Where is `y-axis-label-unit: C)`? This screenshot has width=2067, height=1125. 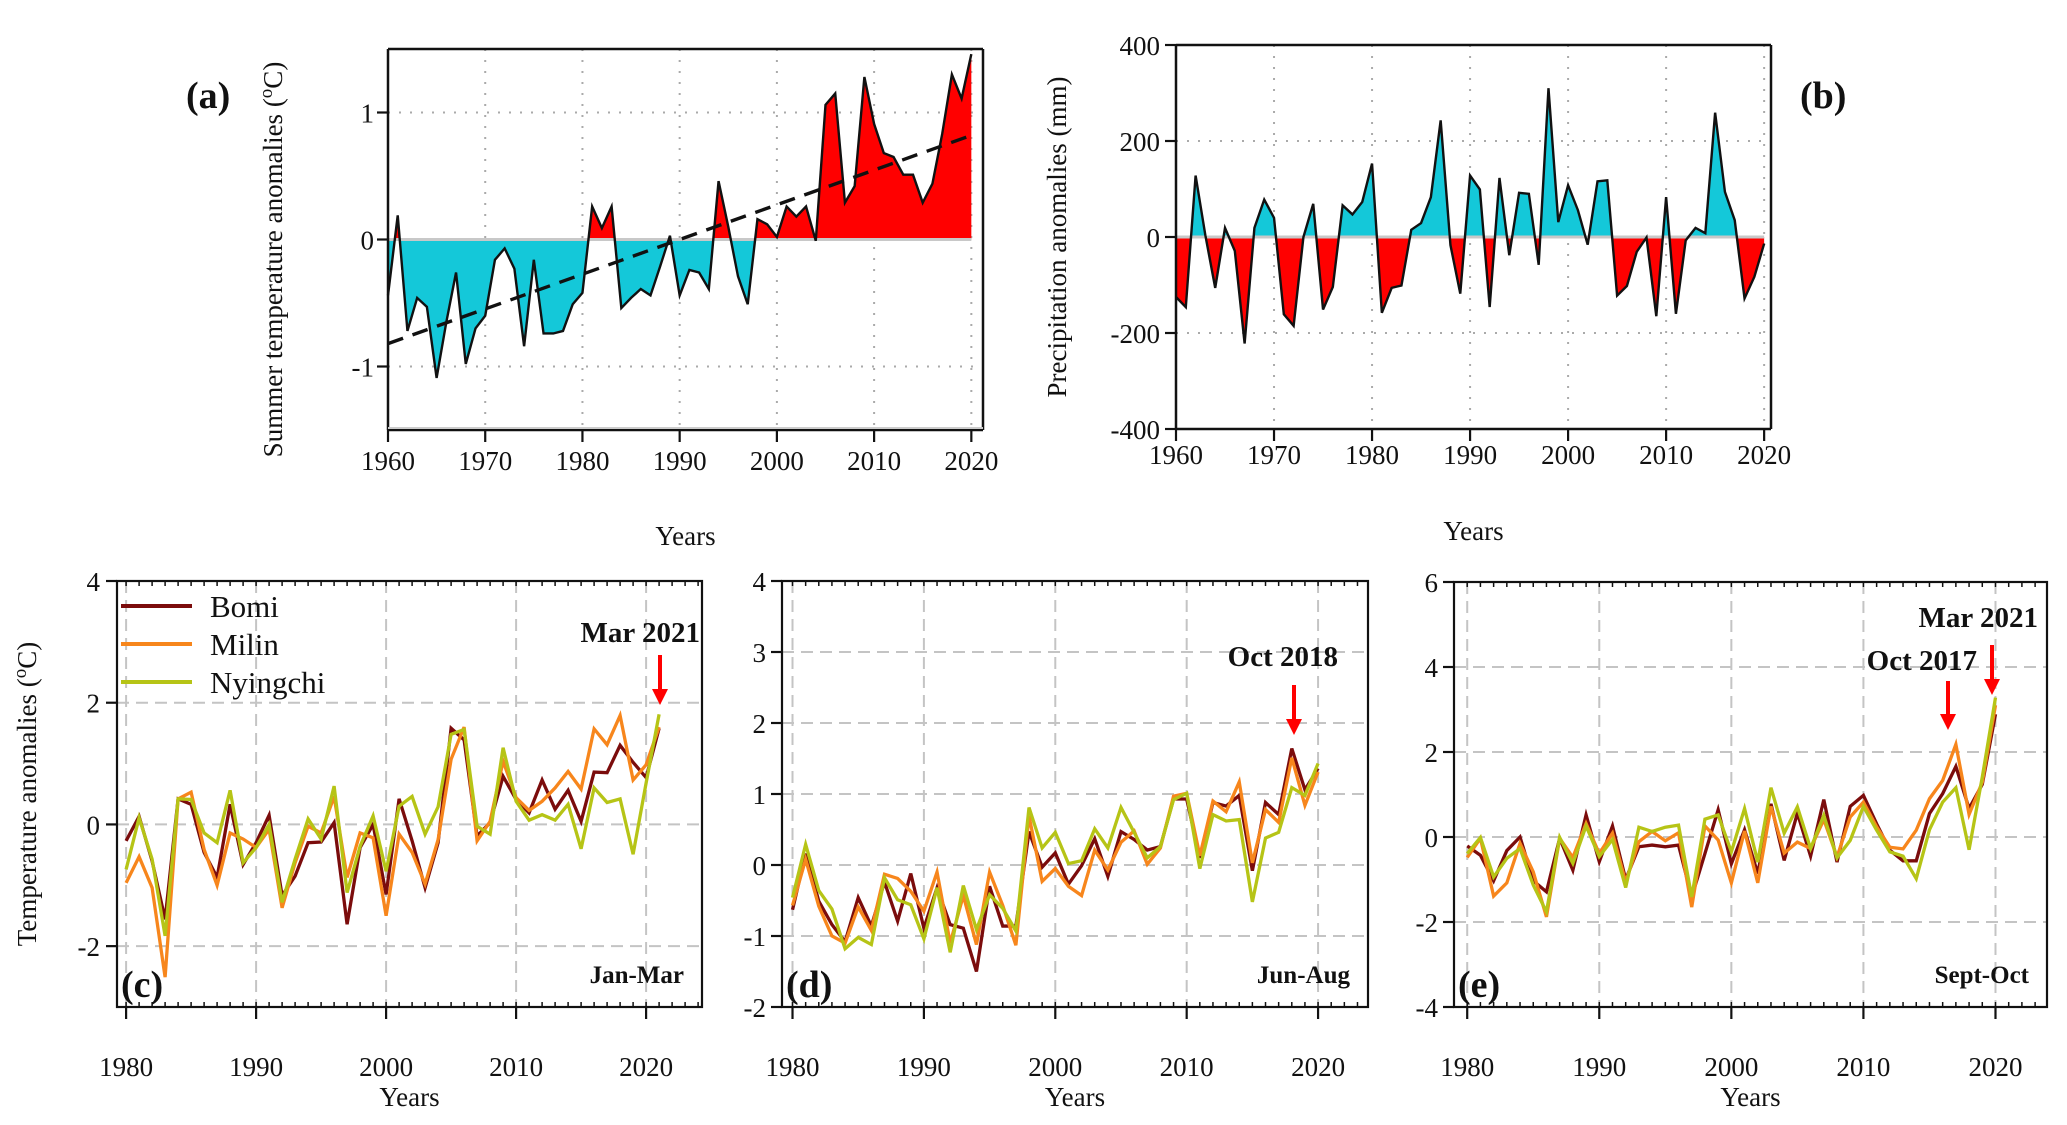 y-axis-label-unit: C) is located at coordinates (273, 75).